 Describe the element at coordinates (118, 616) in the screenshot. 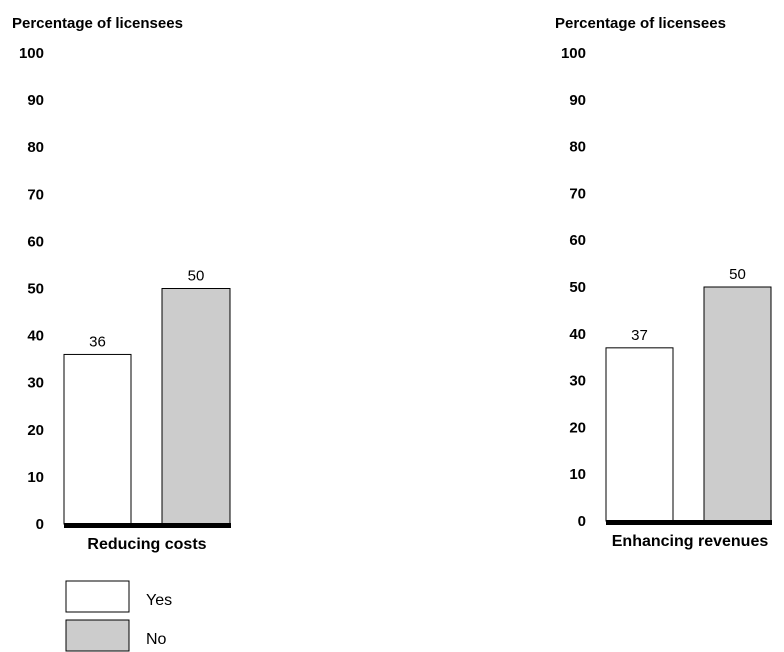

I see `legend: Yes No` at that location.